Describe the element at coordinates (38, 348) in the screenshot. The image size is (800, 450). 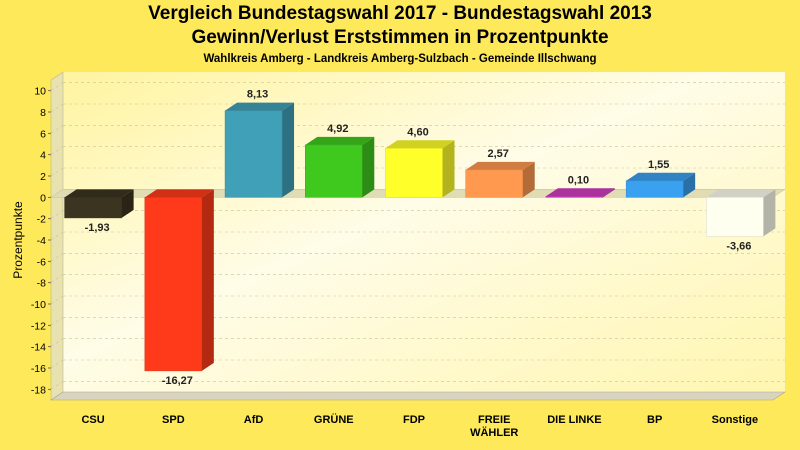
I see `y-tick-label: -14` at that location.